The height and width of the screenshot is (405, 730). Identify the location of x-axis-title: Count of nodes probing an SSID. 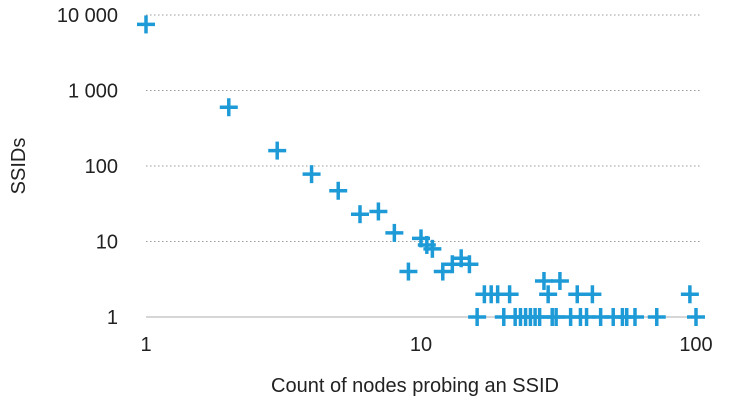
(415, 386).